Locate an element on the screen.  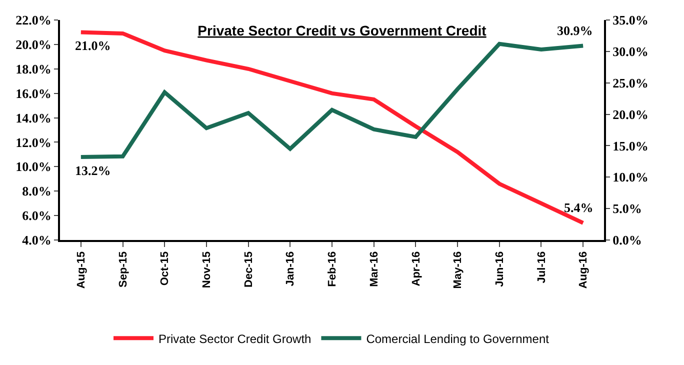
x-tick-label: Jan-16 is located at coordinates (290, 268).